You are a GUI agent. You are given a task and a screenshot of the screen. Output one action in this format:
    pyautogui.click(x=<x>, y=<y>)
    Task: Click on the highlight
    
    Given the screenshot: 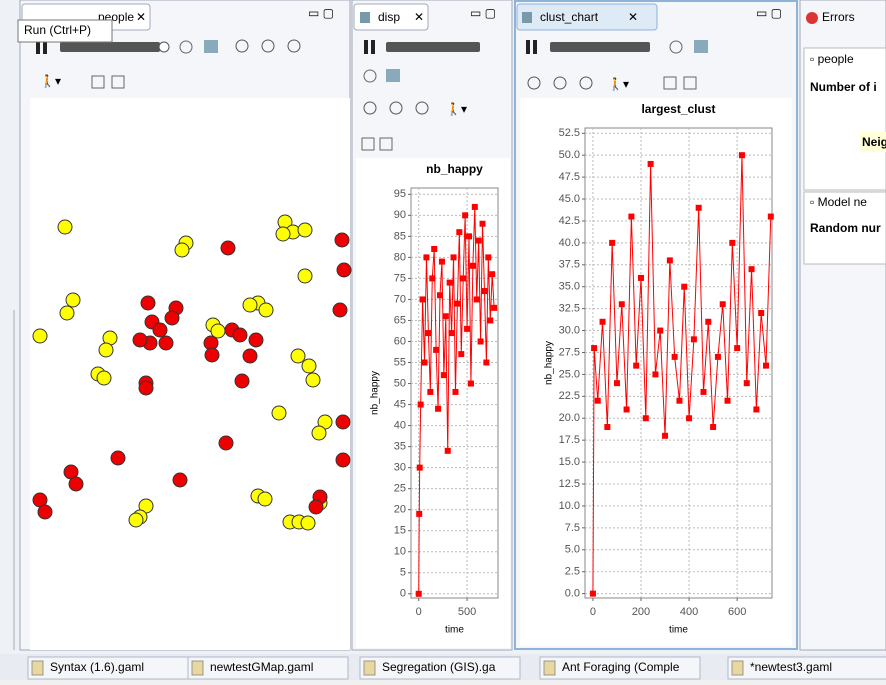 What is the action you would take?
    pyautogui.click(x=873, y=142)
    